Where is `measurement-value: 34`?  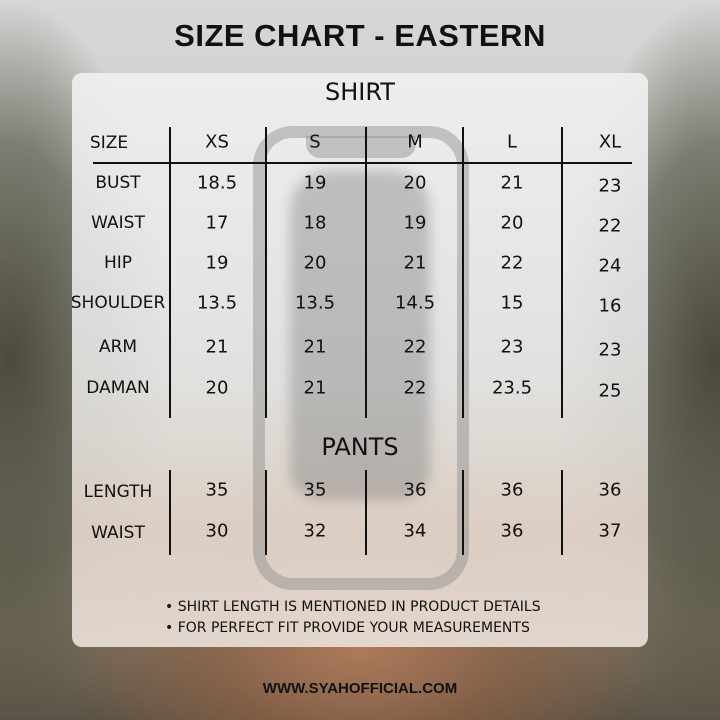
measurement-value: 34 is located at coordinates (415, 531).